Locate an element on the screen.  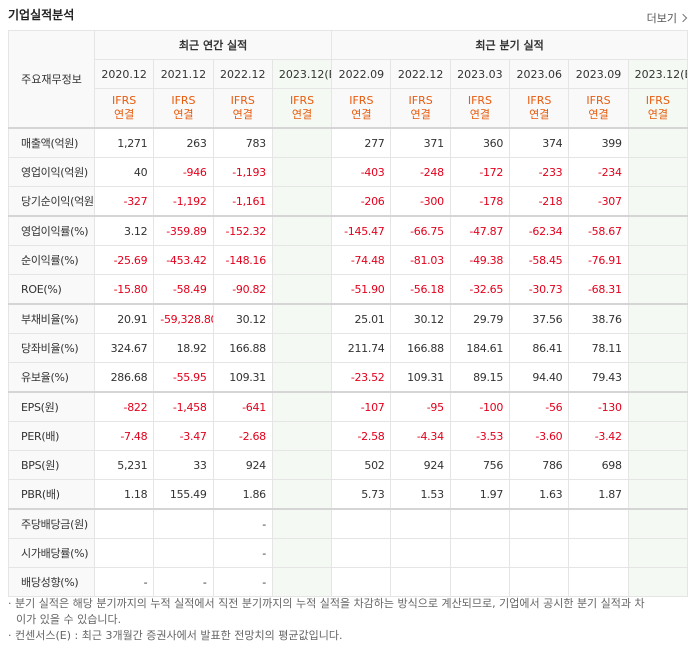
period-header: 2022.09 is located at coordinates (361, 74).